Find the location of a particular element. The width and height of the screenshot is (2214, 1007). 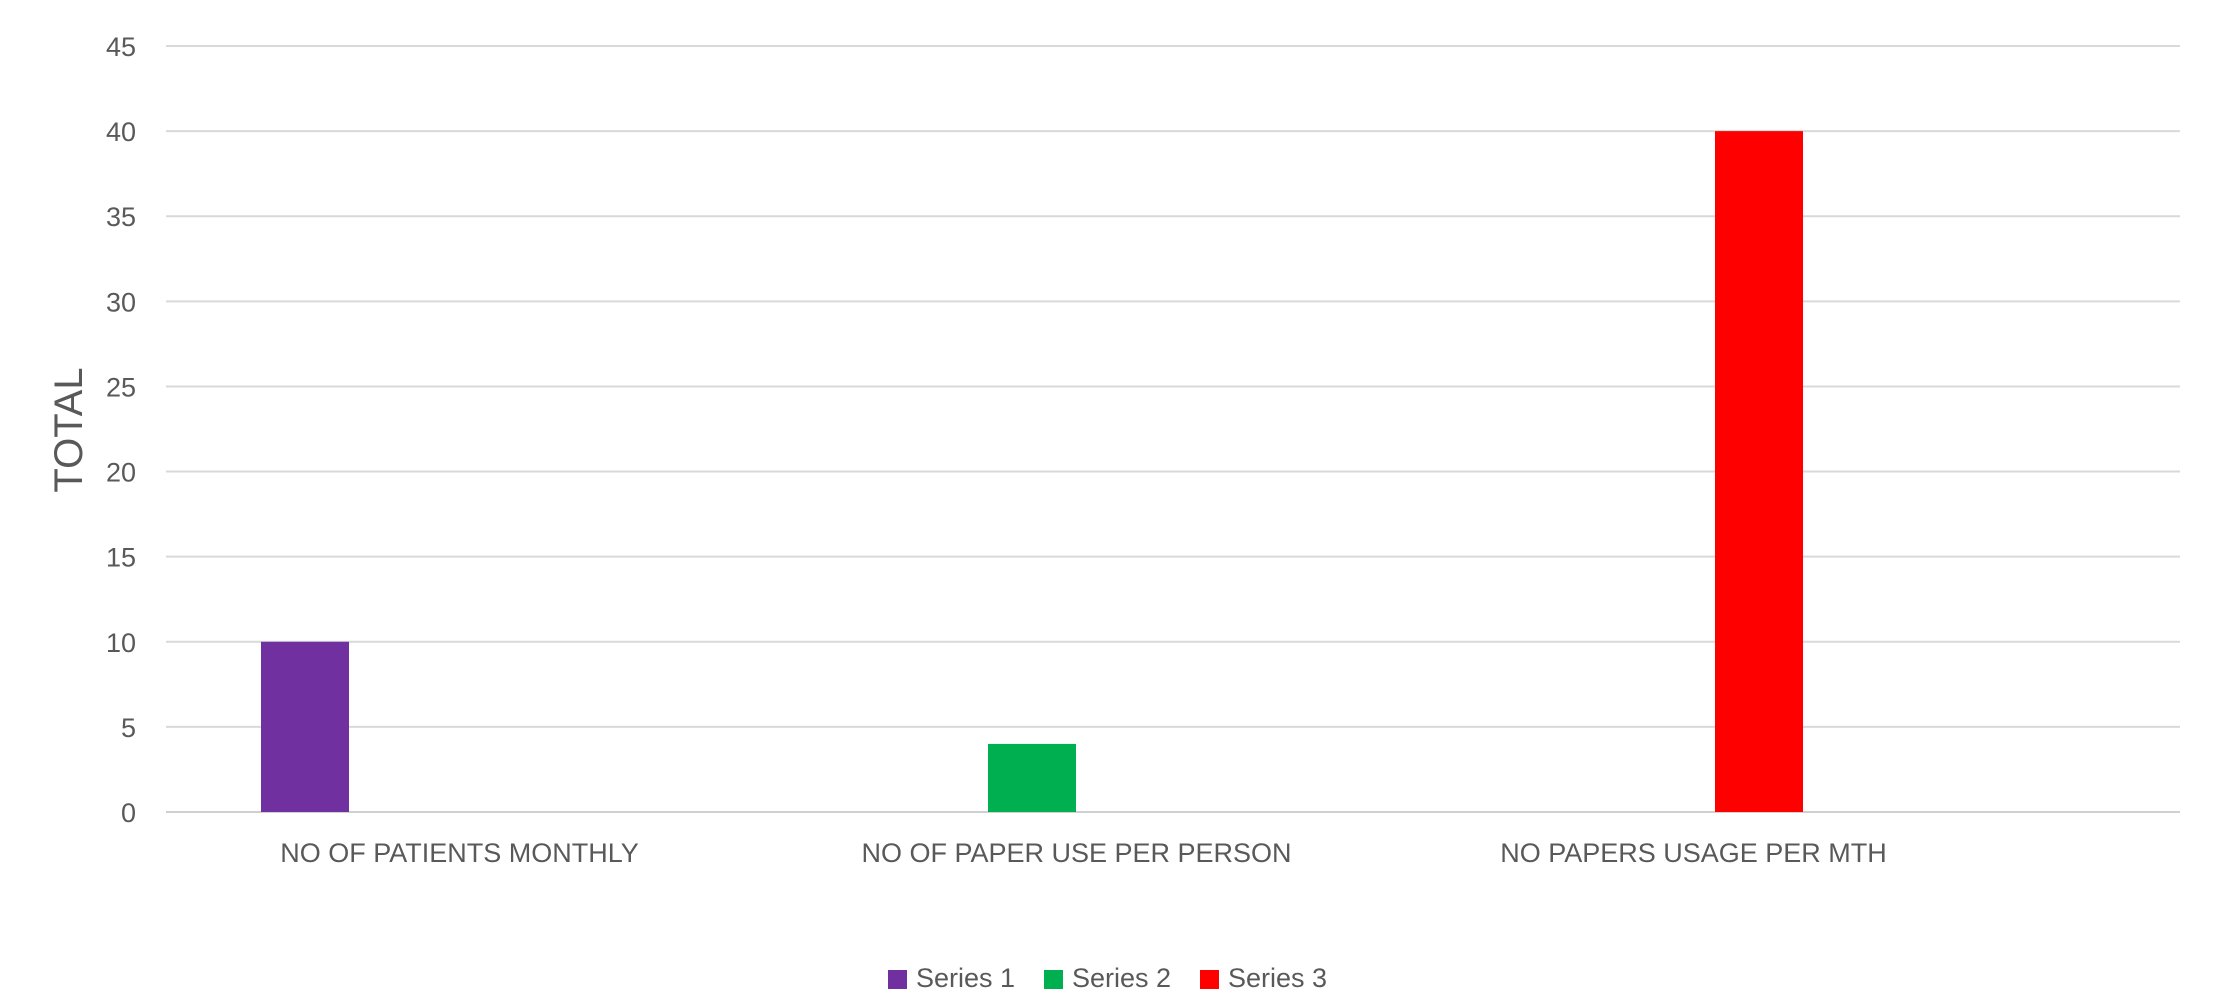

y-tick-label: 0 is located at coordinates (128, 813).